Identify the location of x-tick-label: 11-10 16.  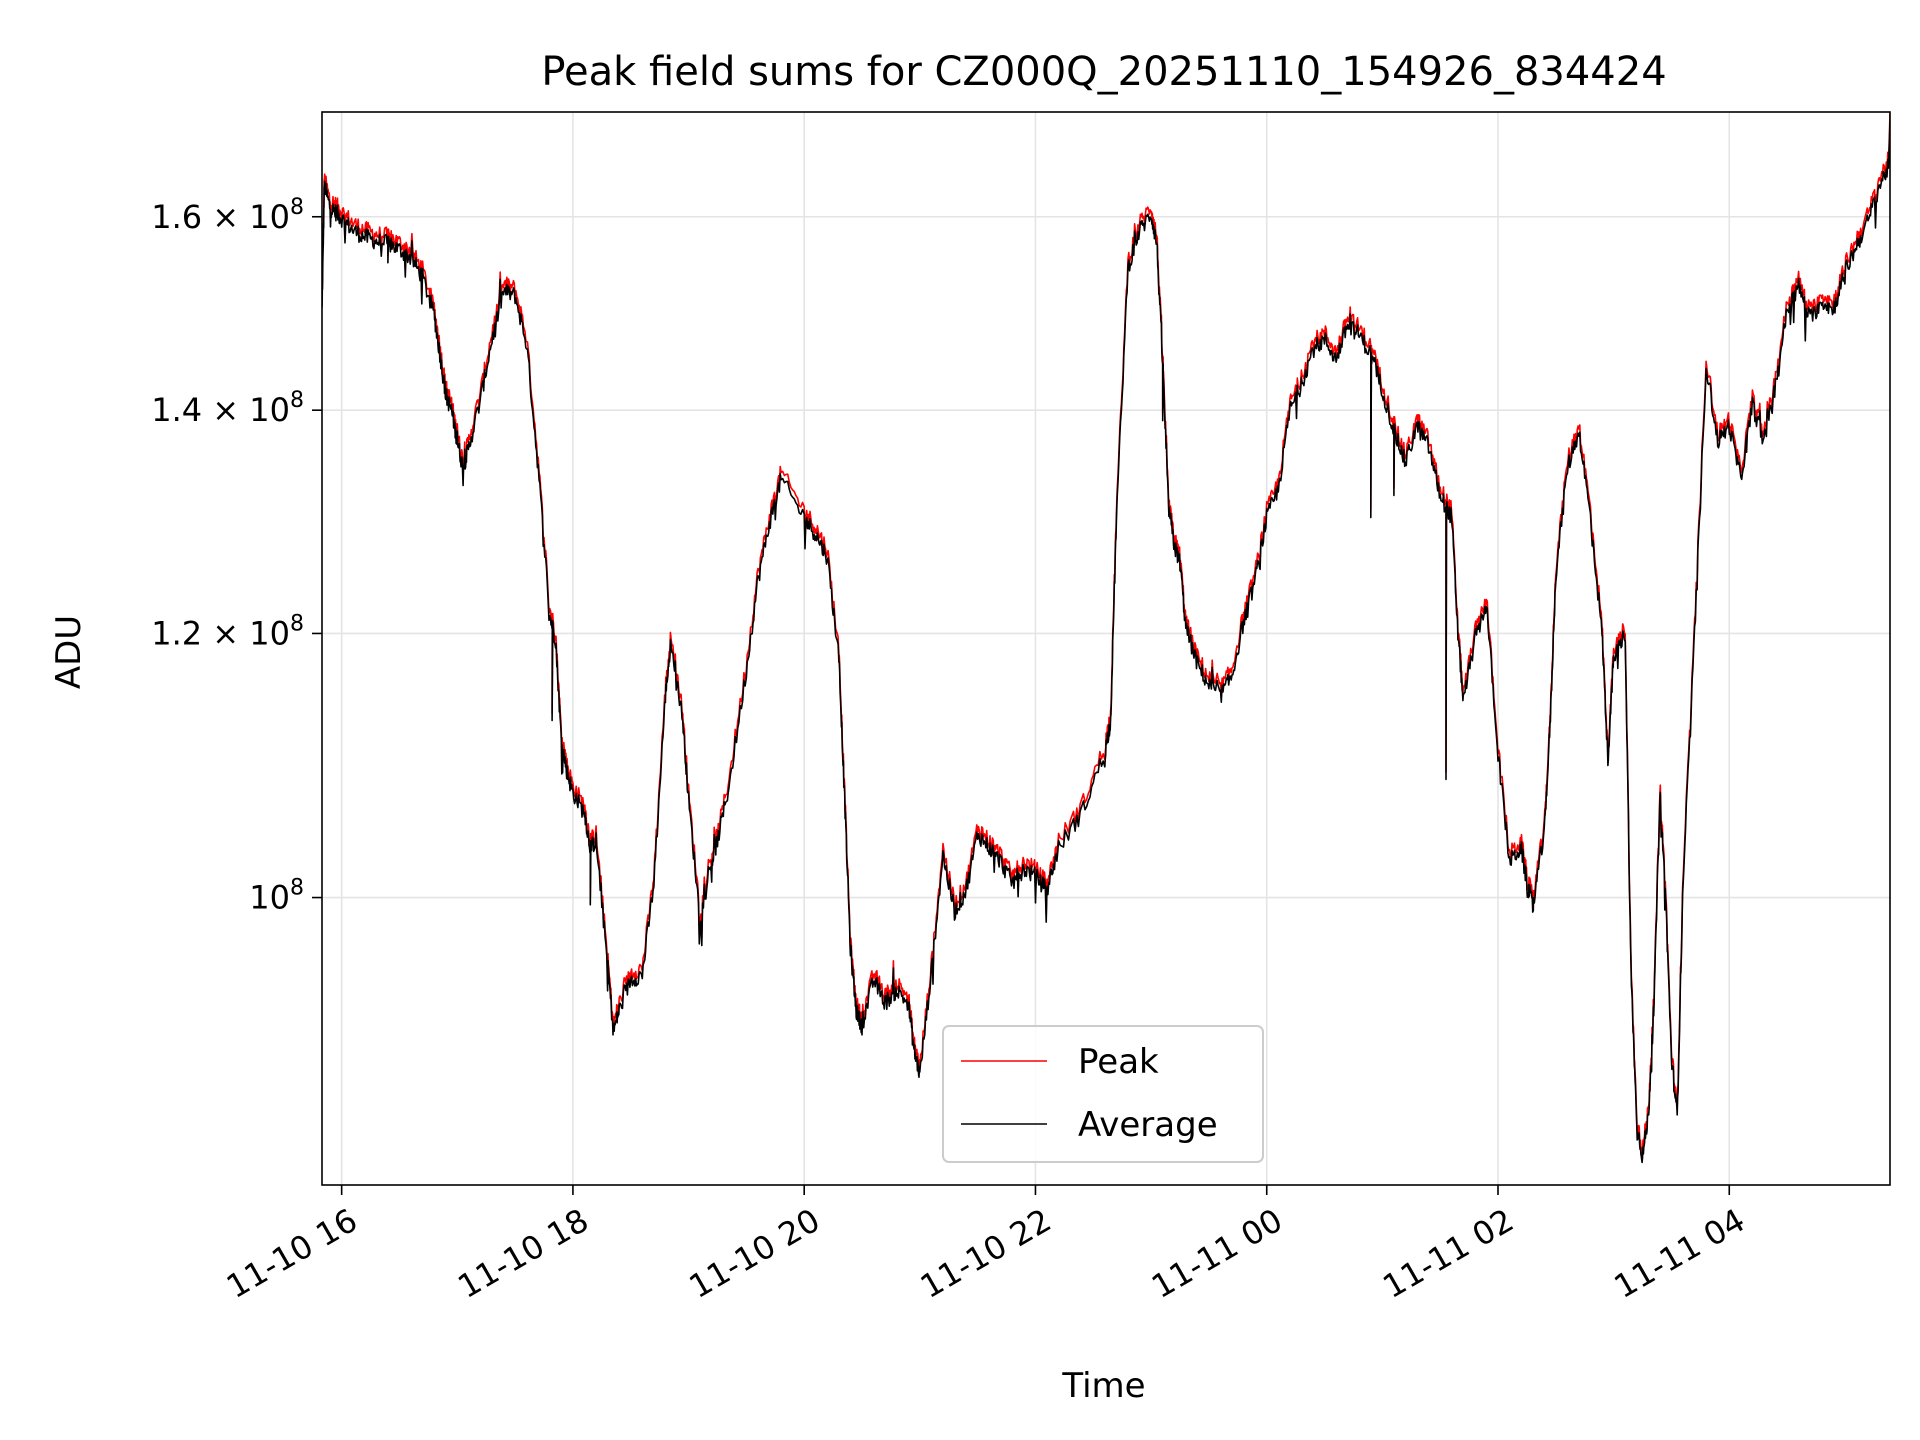
(292, 1253).